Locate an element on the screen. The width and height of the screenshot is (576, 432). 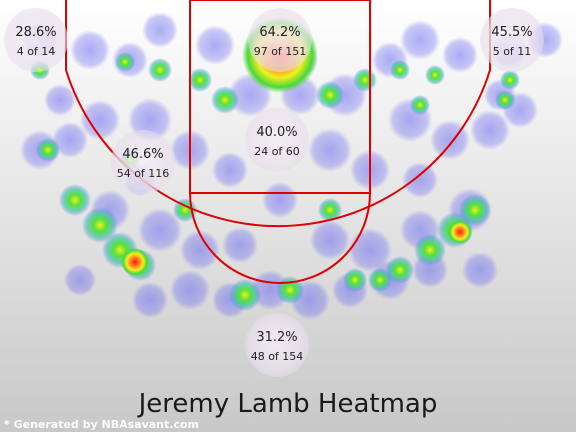
zone-left-mid-range: 46.6% 54 of 116 is located at coordinates (143, 162).